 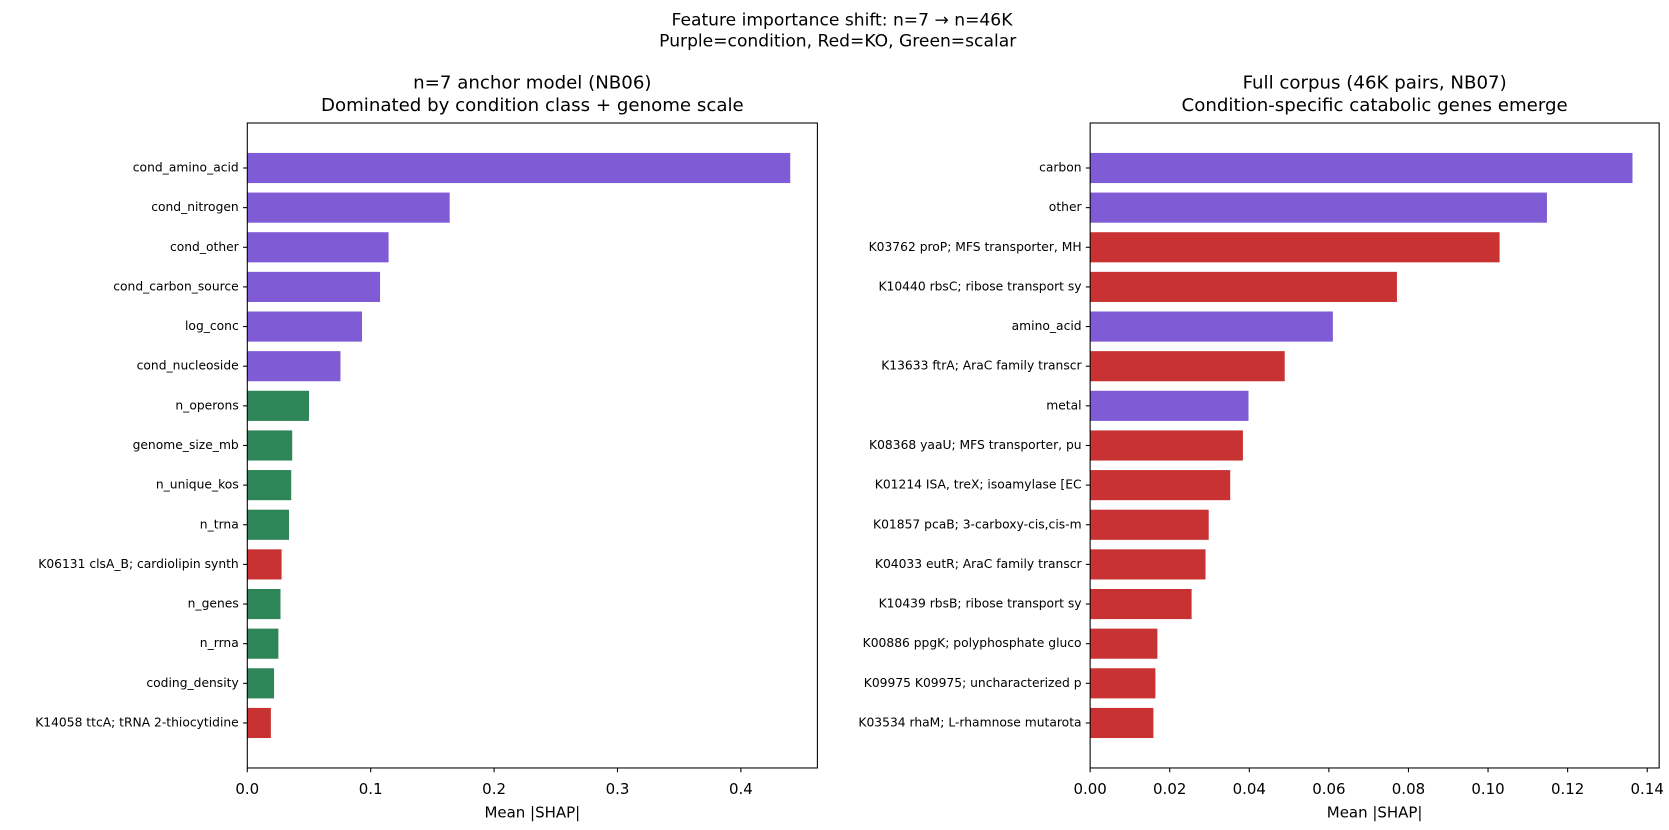 What do you see at coordinates (219, 524) in the screenshot?
I see `y-tick-label: n_trna` at bounding box center [219, 524].